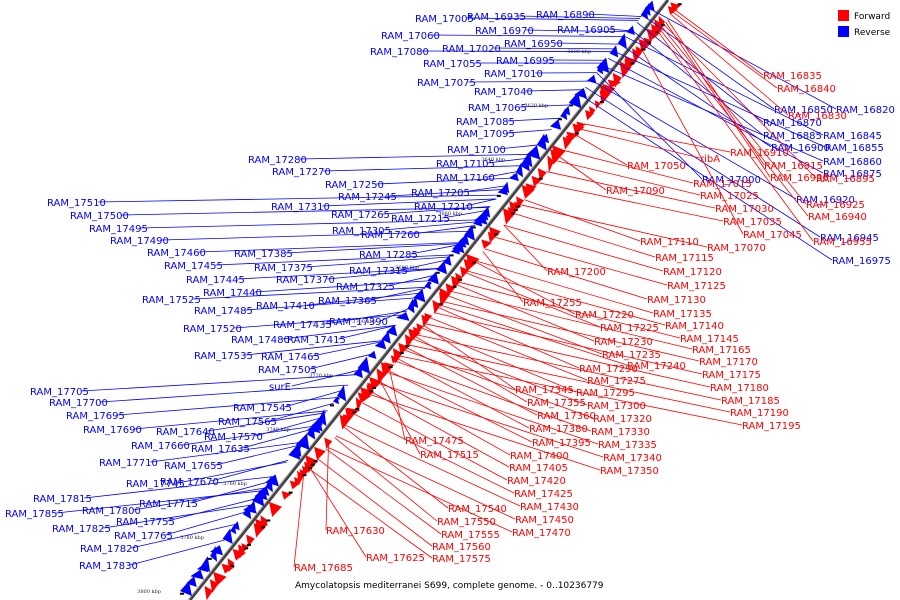 This screenshot has height=600, width=900. I want to click on reverse-gene-label: RAM_16885, so click(792, 136).